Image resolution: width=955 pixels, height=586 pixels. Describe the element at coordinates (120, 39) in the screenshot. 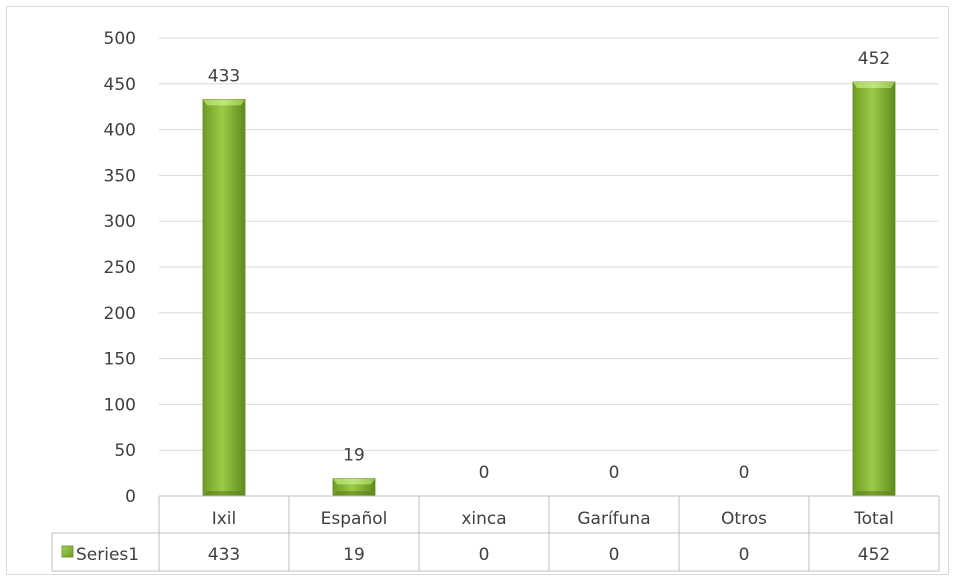

I see `y-tick-label: 500` at that location.